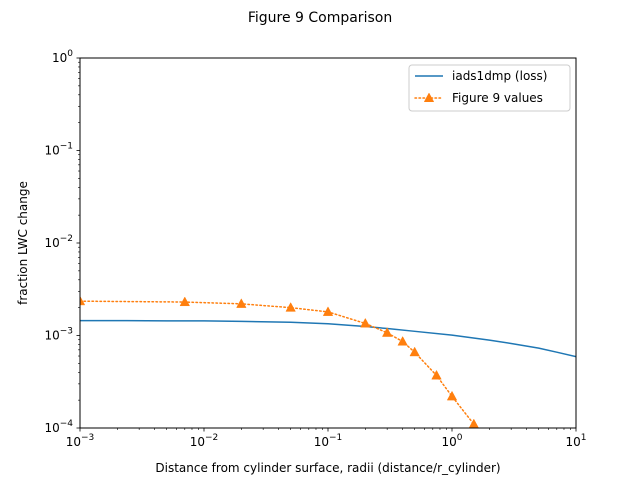 This screenshot has width=640, height=480. Describe the element at coordinates (451, 441) in the screenshot. I see `x-tick-label: 10⁰` at that location.